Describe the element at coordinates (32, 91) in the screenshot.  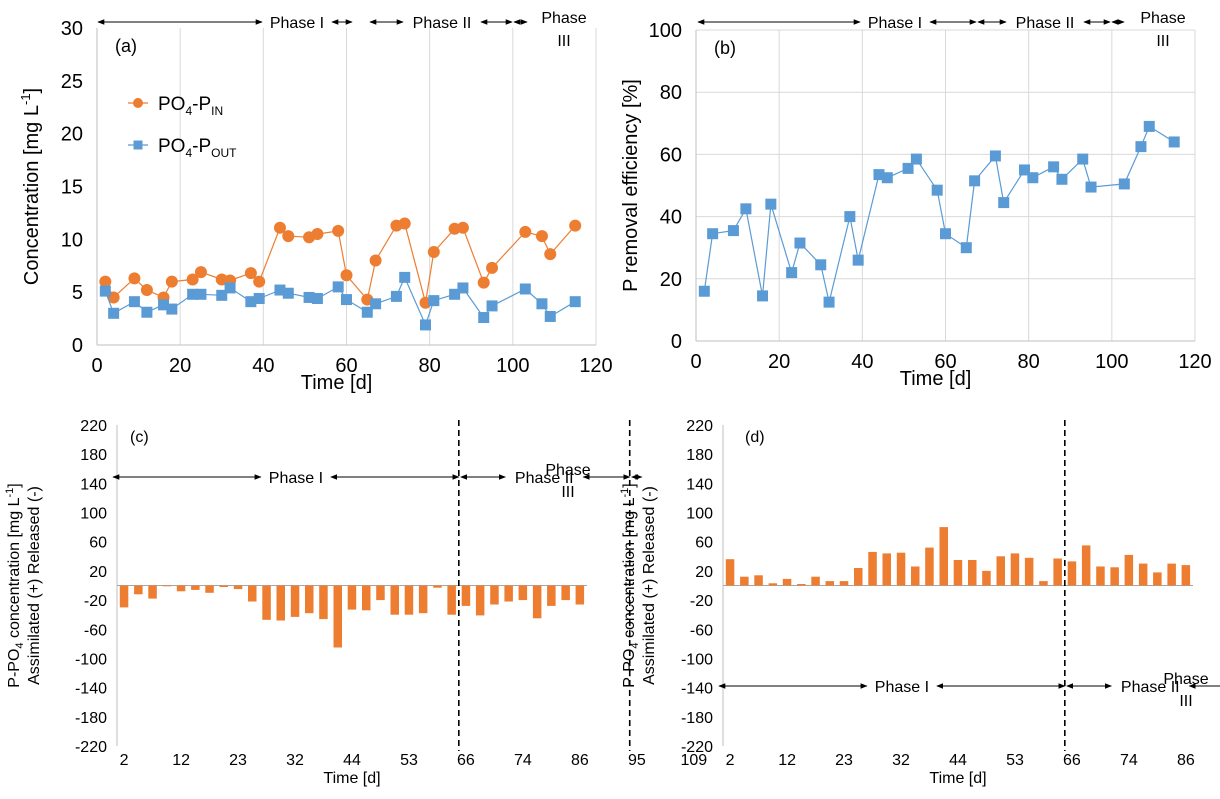
I see `y-axis-title-end: ]` at that location.